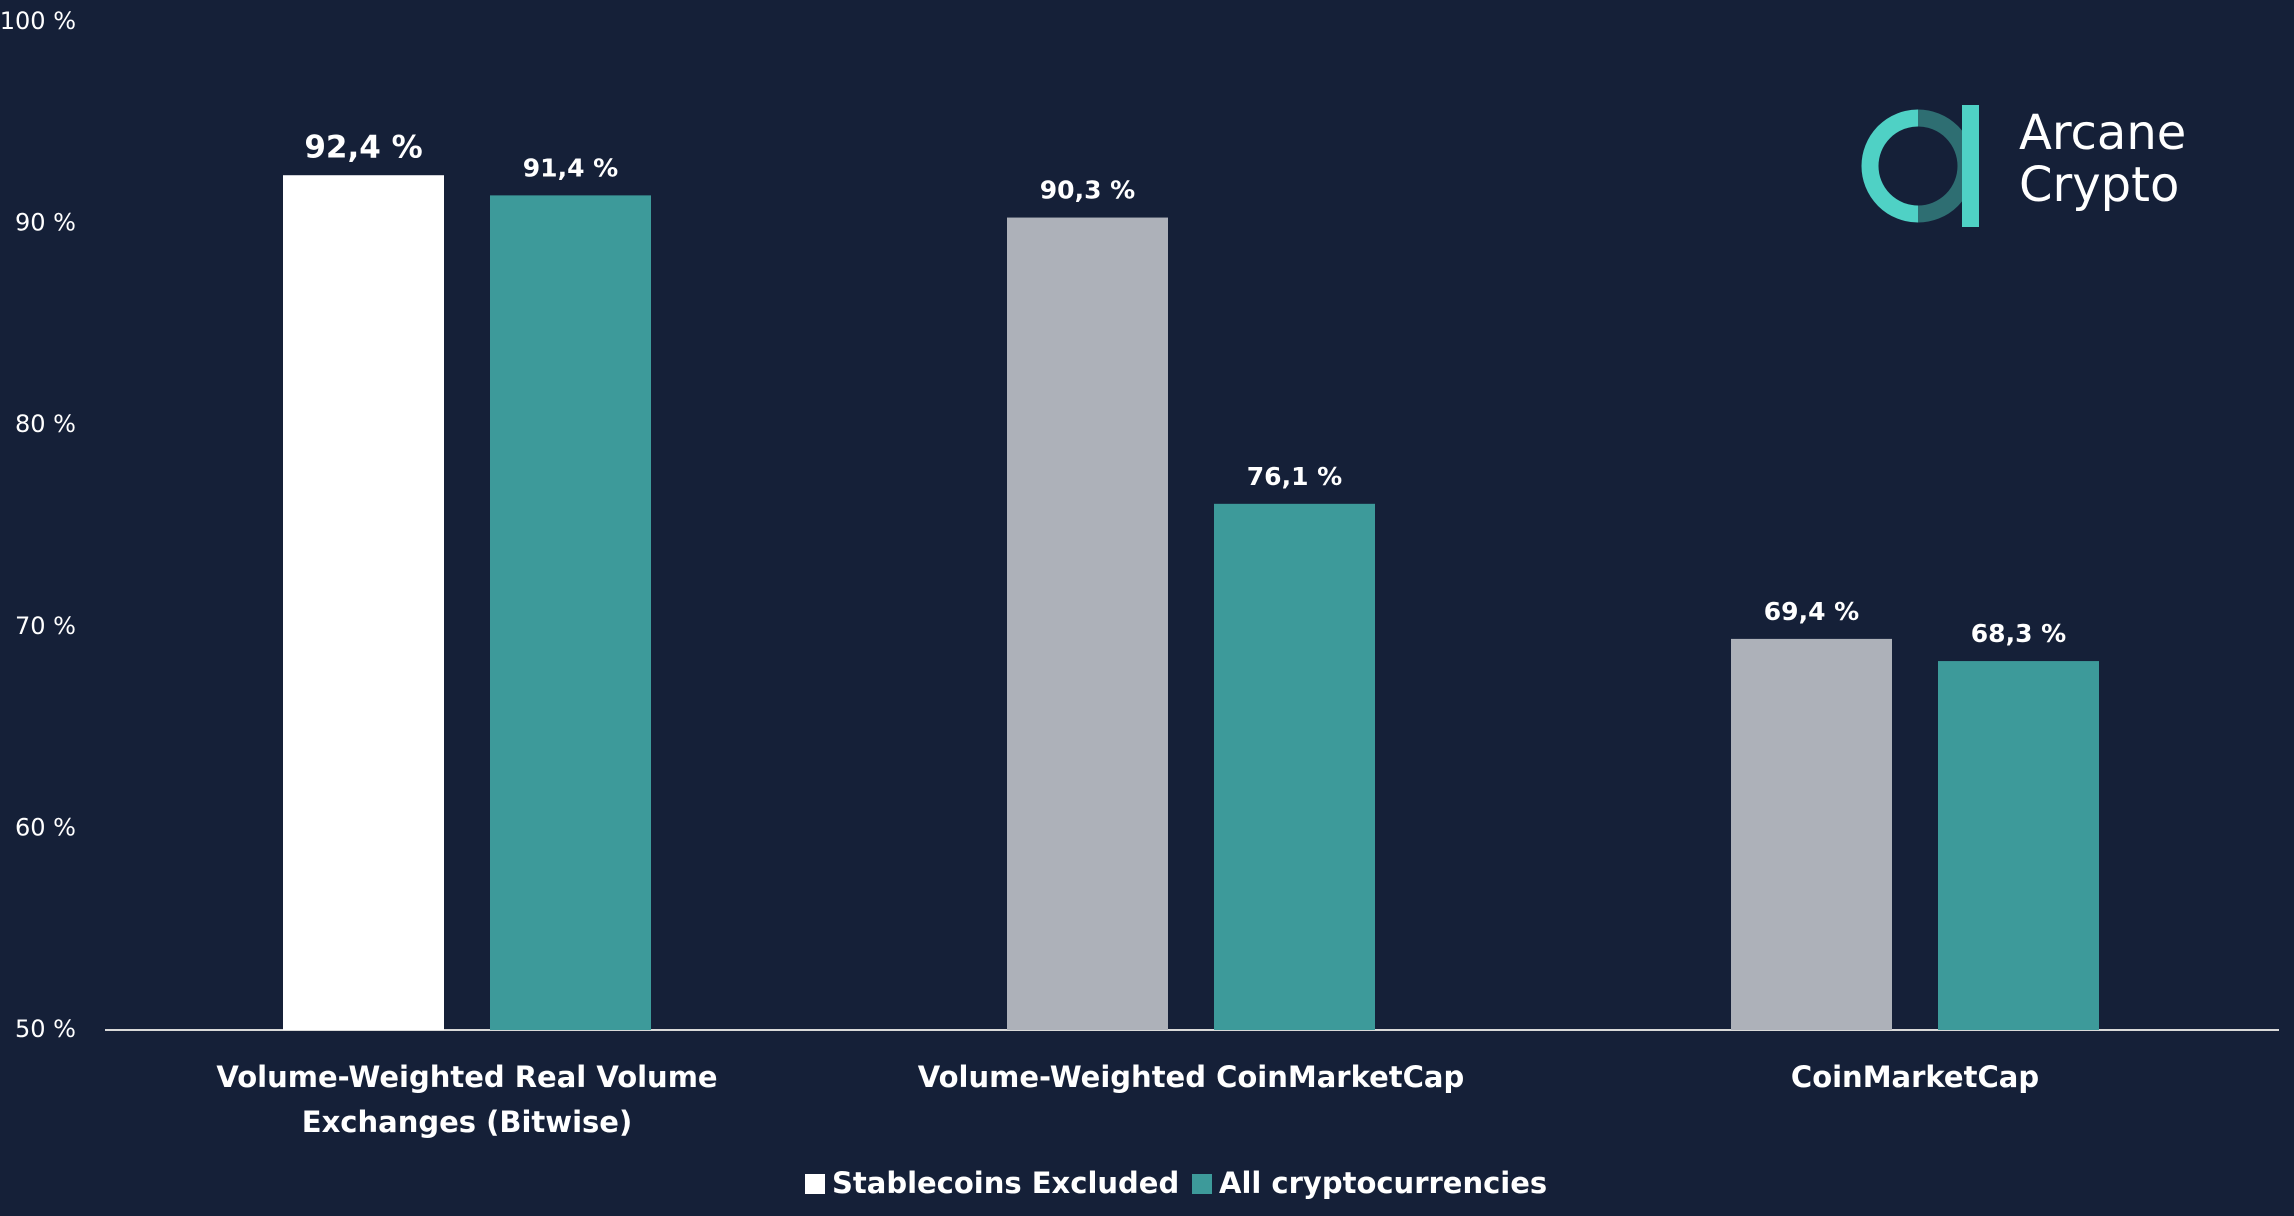 The width and height of the screenshot is (2294, 1216). I want to click on y-tick-label: 100 %, so click(38, 21).